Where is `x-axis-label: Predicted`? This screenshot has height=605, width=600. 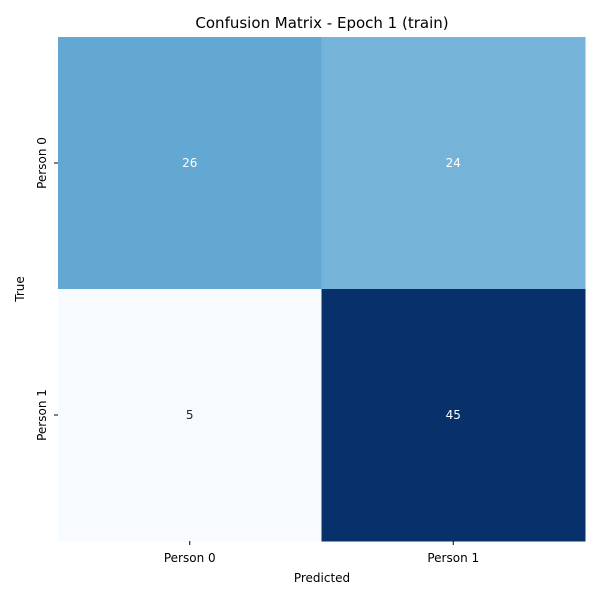 x-axis-label: Predicted is located at coordinates (322, 578).